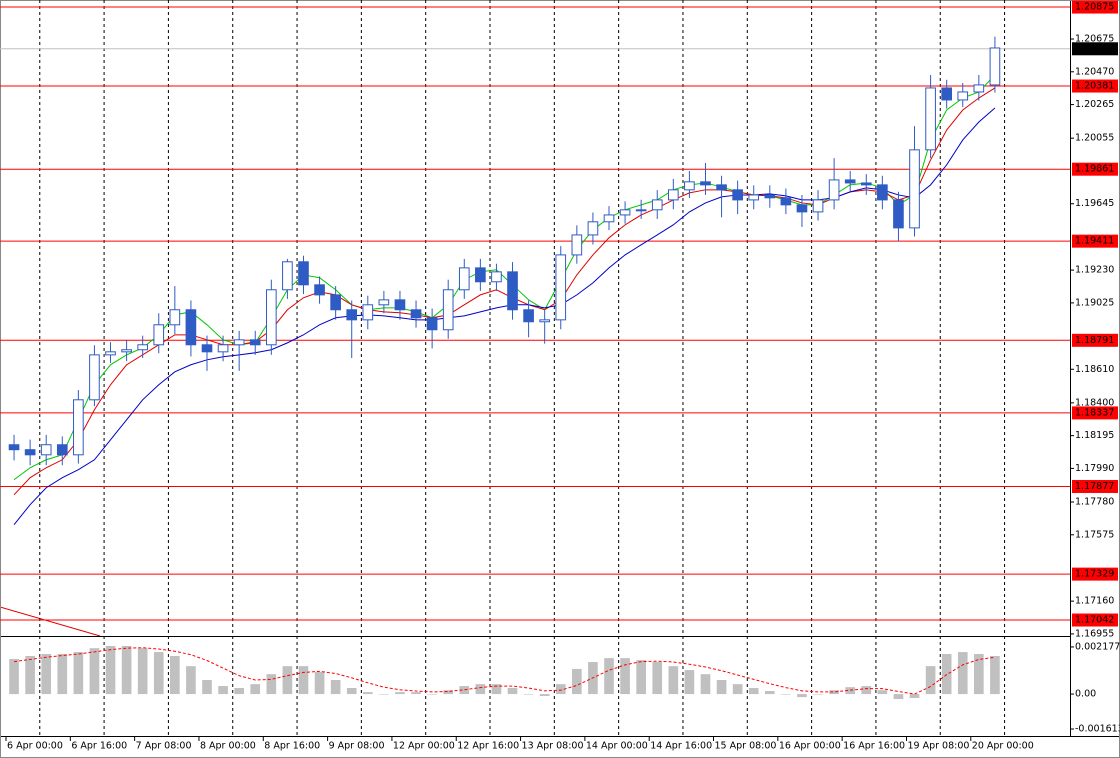  Describe the element at coordinates (164, 746) in the screenshot. I see `x-tick-label: 7 Apr 08:00` at that location.